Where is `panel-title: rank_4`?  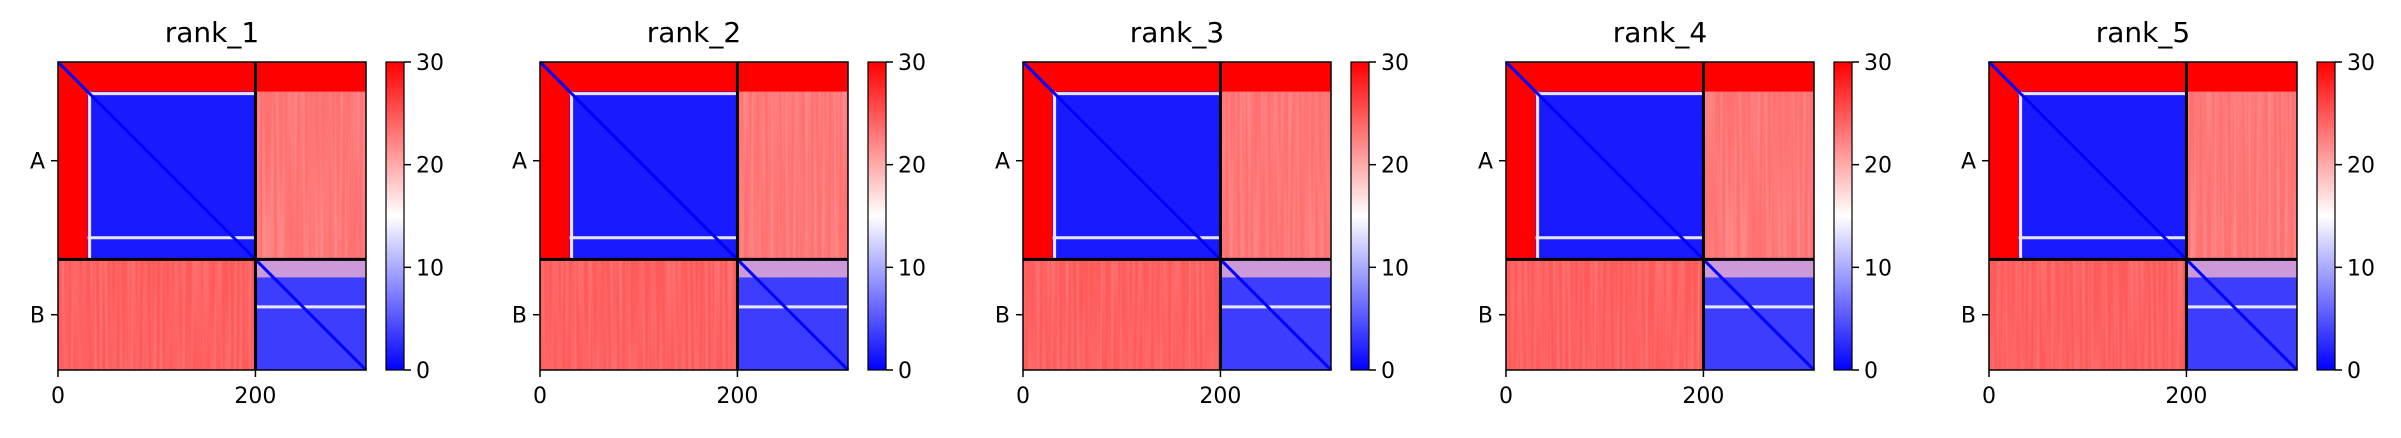
panel-title: rank_4 is located at coordinates (1660, 32).